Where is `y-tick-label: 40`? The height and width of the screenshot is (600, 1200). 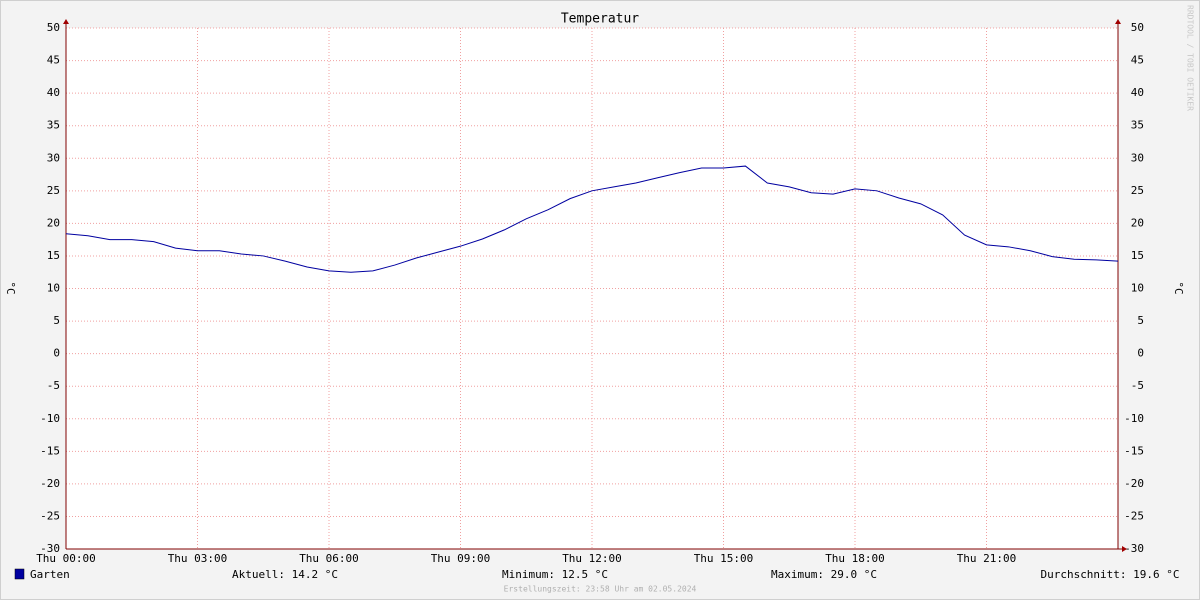 y-tick-label: 40 is located at coordinates (53, 92).